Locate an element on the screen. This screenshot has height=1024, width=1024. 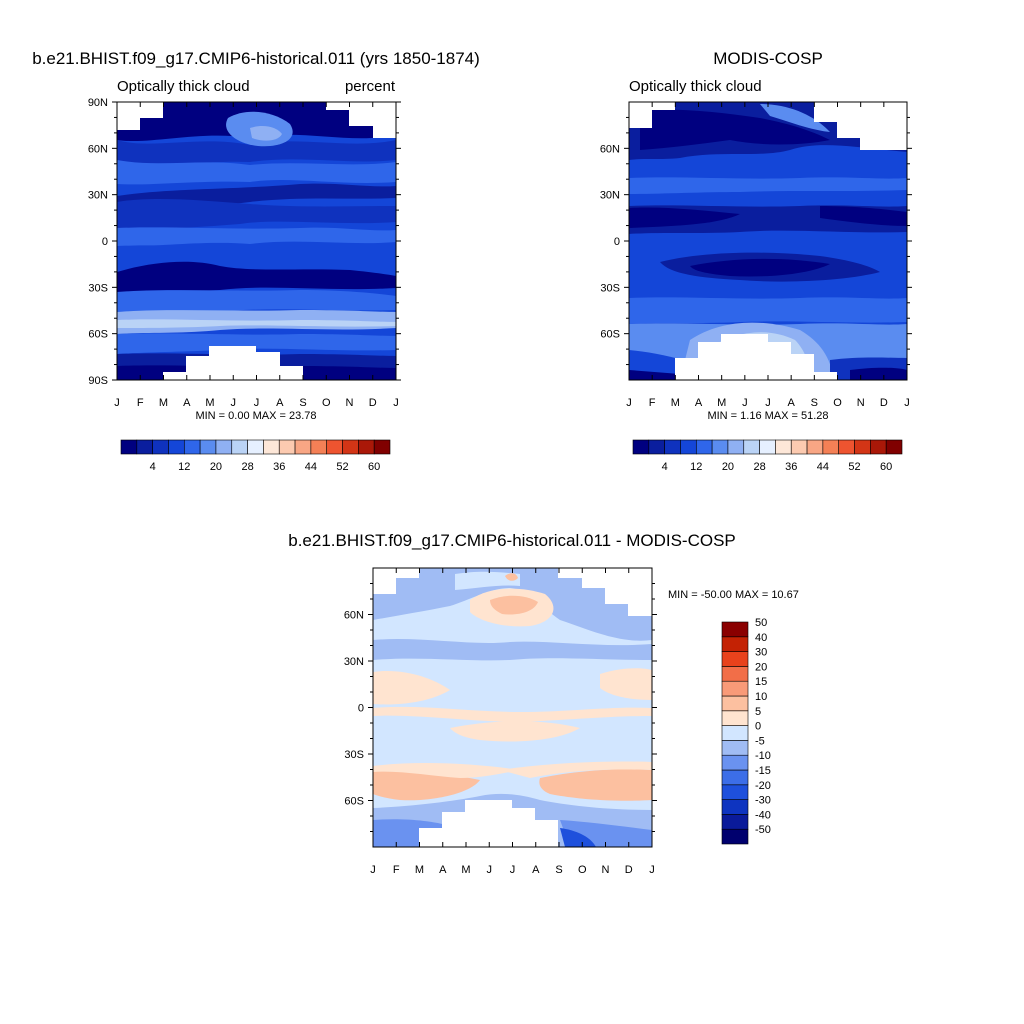
colorbar-label: -30 is located at coordinates (763, 801).